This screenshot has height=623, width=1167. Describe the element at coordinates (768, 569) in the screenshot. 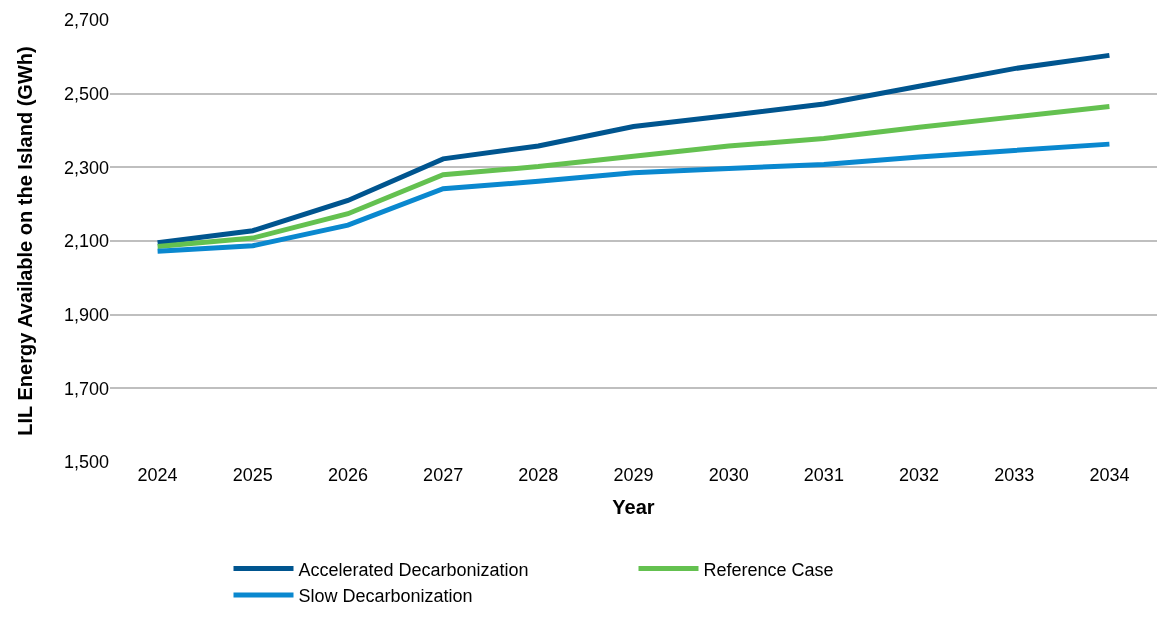

I see `legend-label: Reference Case` at that location.